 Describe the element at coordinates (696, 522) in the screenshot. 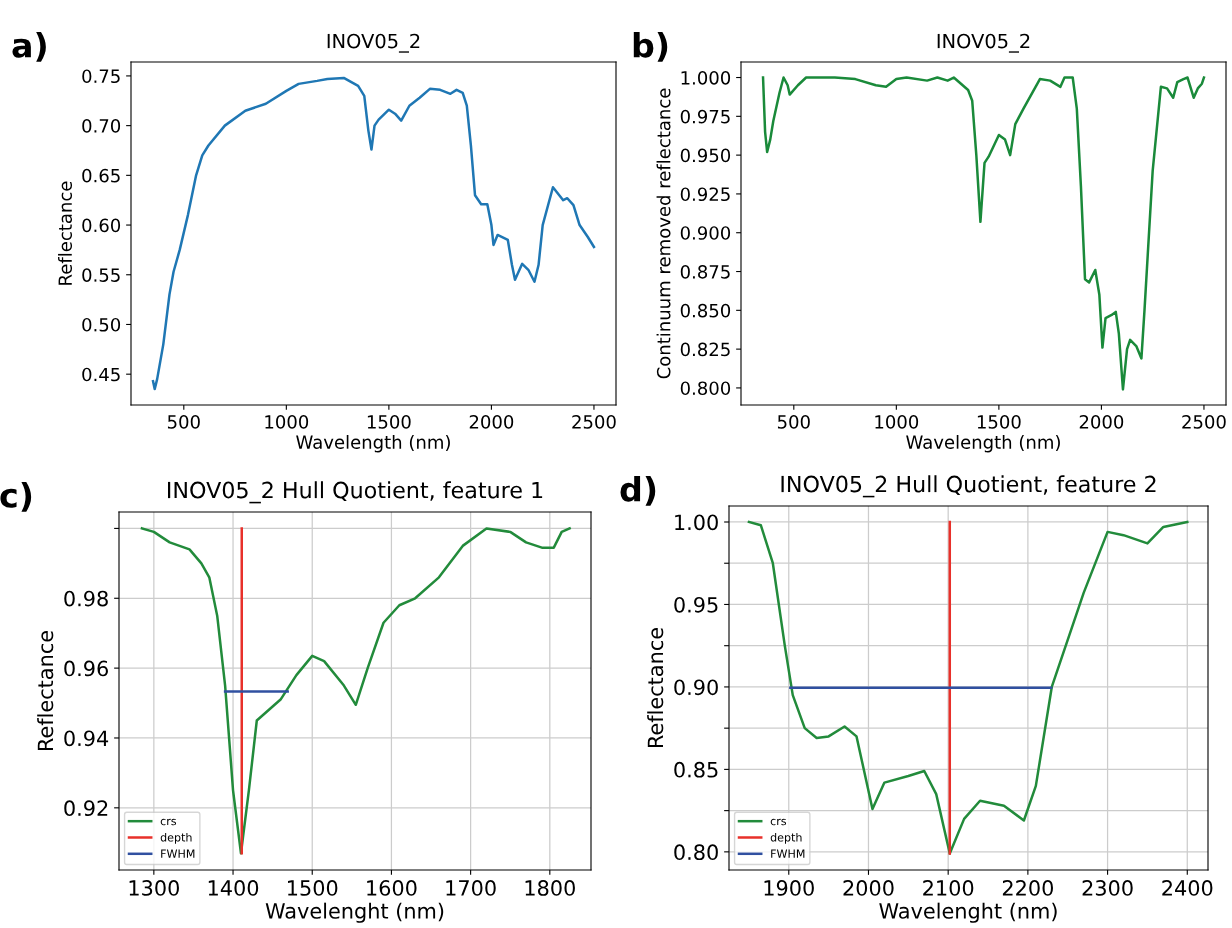

I see `y-tick-label: 1.00` at that location.